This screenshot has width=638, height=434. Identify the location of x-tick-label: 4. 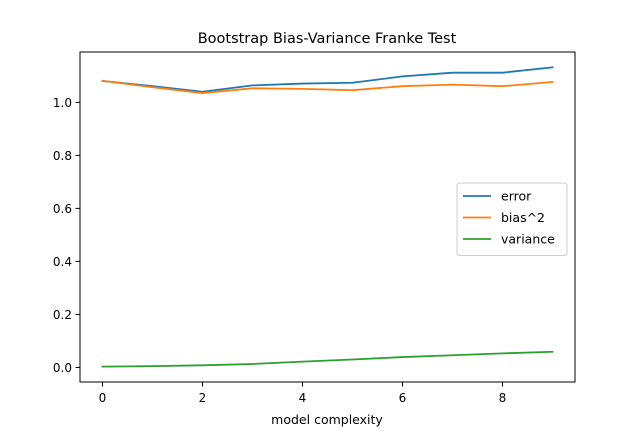
(303, 398).